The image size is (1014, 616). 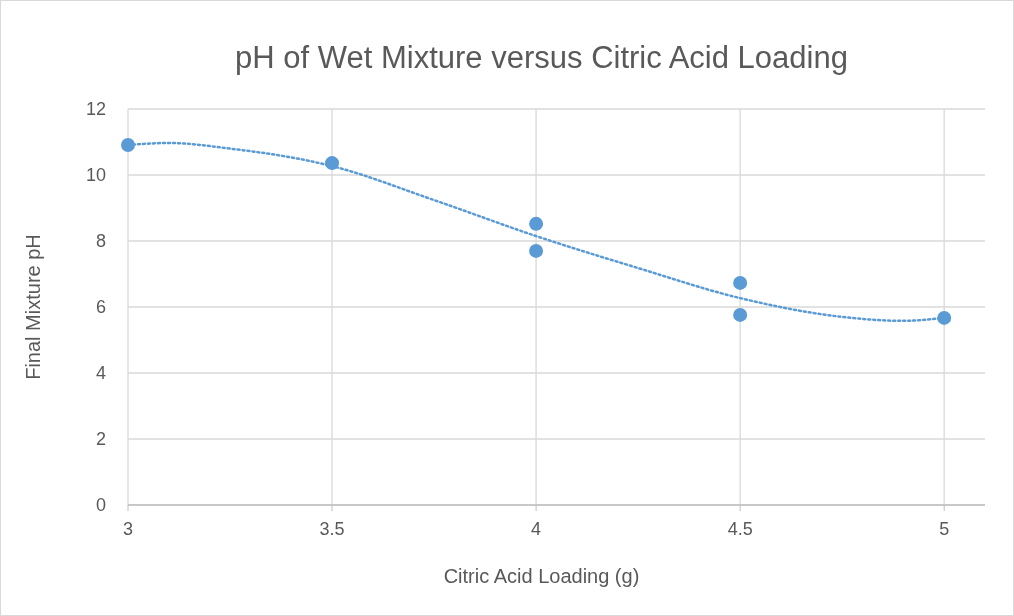 What do you see at coordinates (33, 307) in the screenshot?
I see `y-axis-title: Final Mixture pH` at bounding box center [33, 307].